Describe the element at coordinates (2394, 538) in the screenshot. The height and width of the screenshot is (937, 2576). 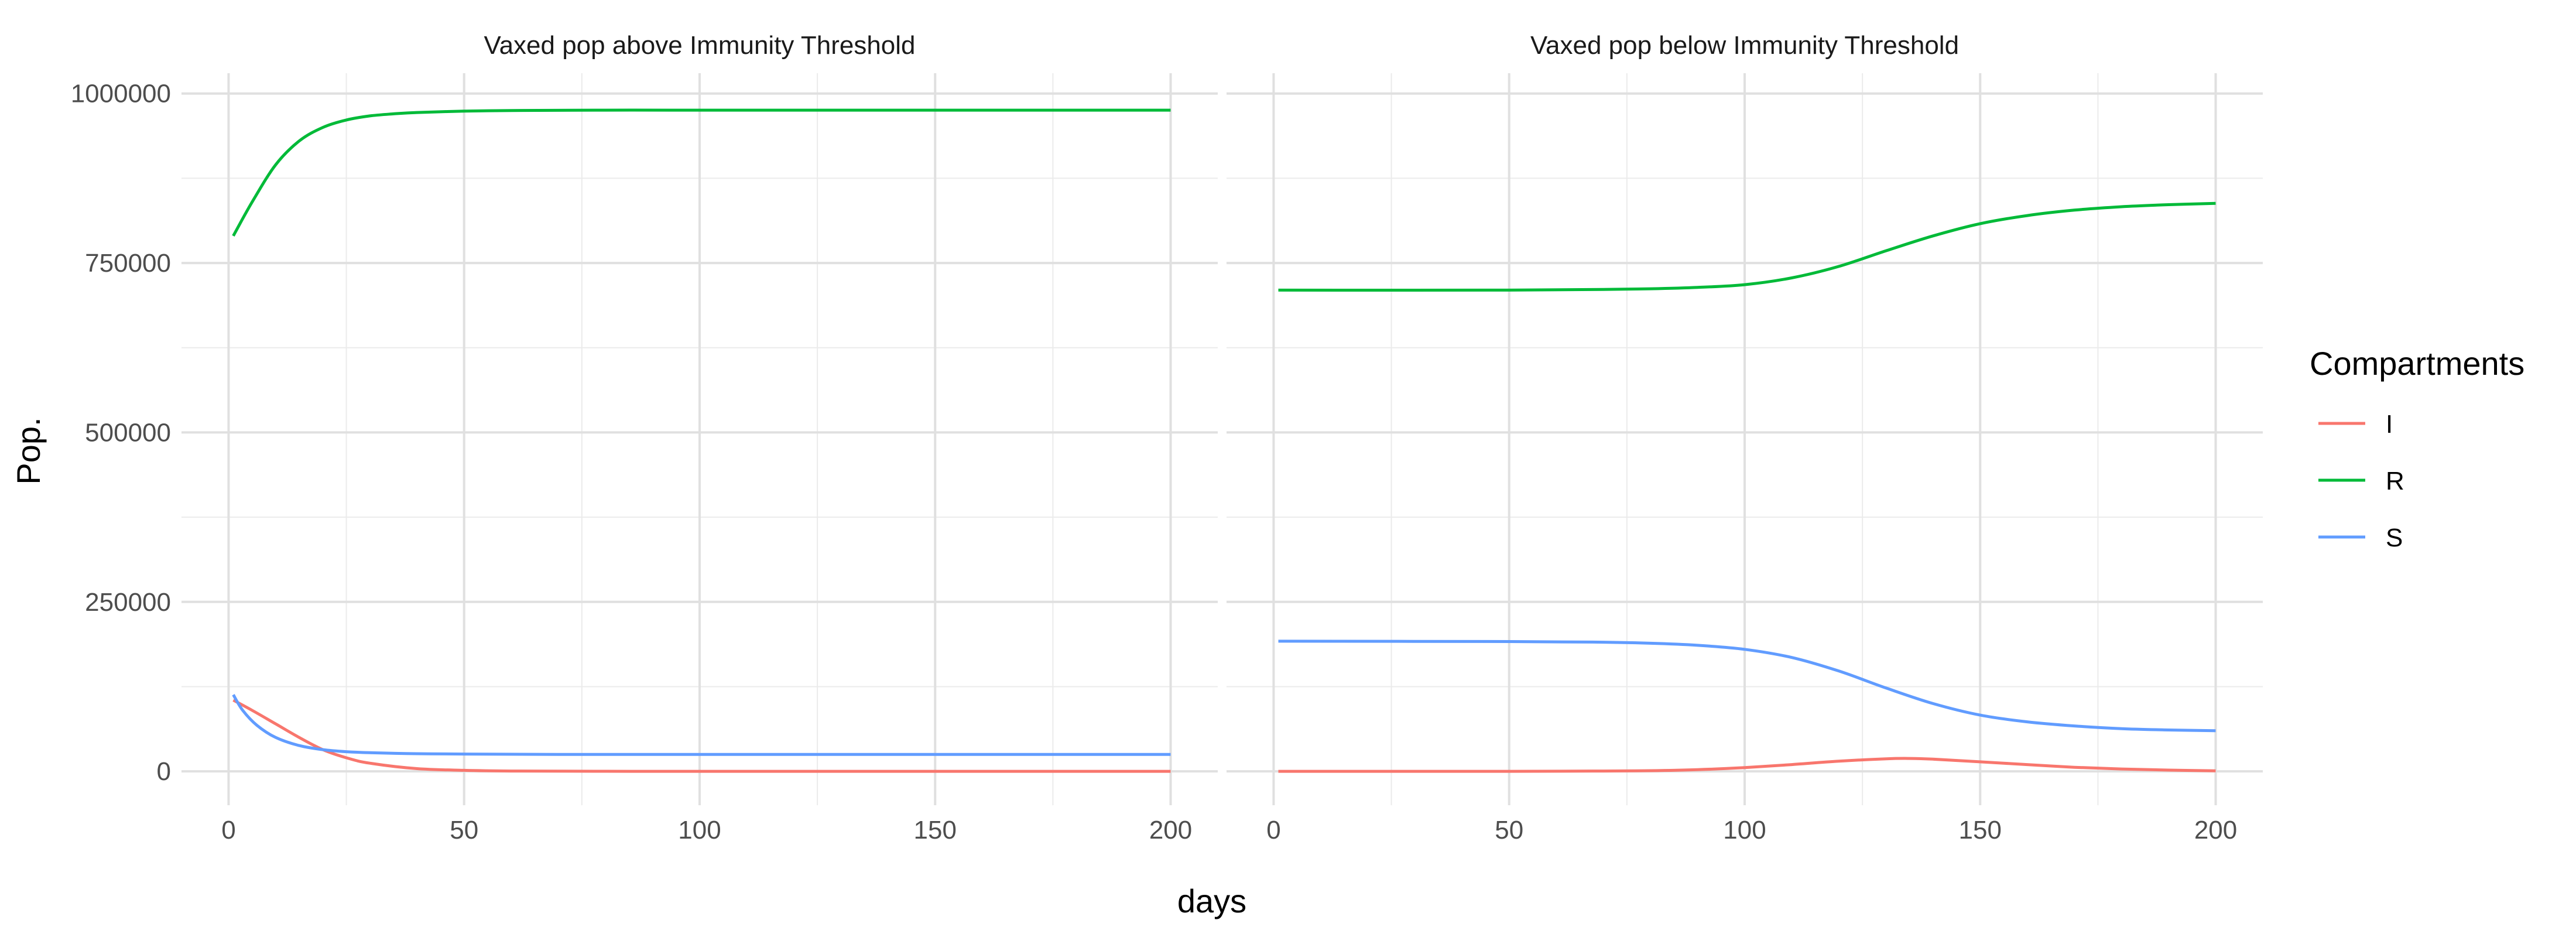
I see `legend-label-s: S` at that location.